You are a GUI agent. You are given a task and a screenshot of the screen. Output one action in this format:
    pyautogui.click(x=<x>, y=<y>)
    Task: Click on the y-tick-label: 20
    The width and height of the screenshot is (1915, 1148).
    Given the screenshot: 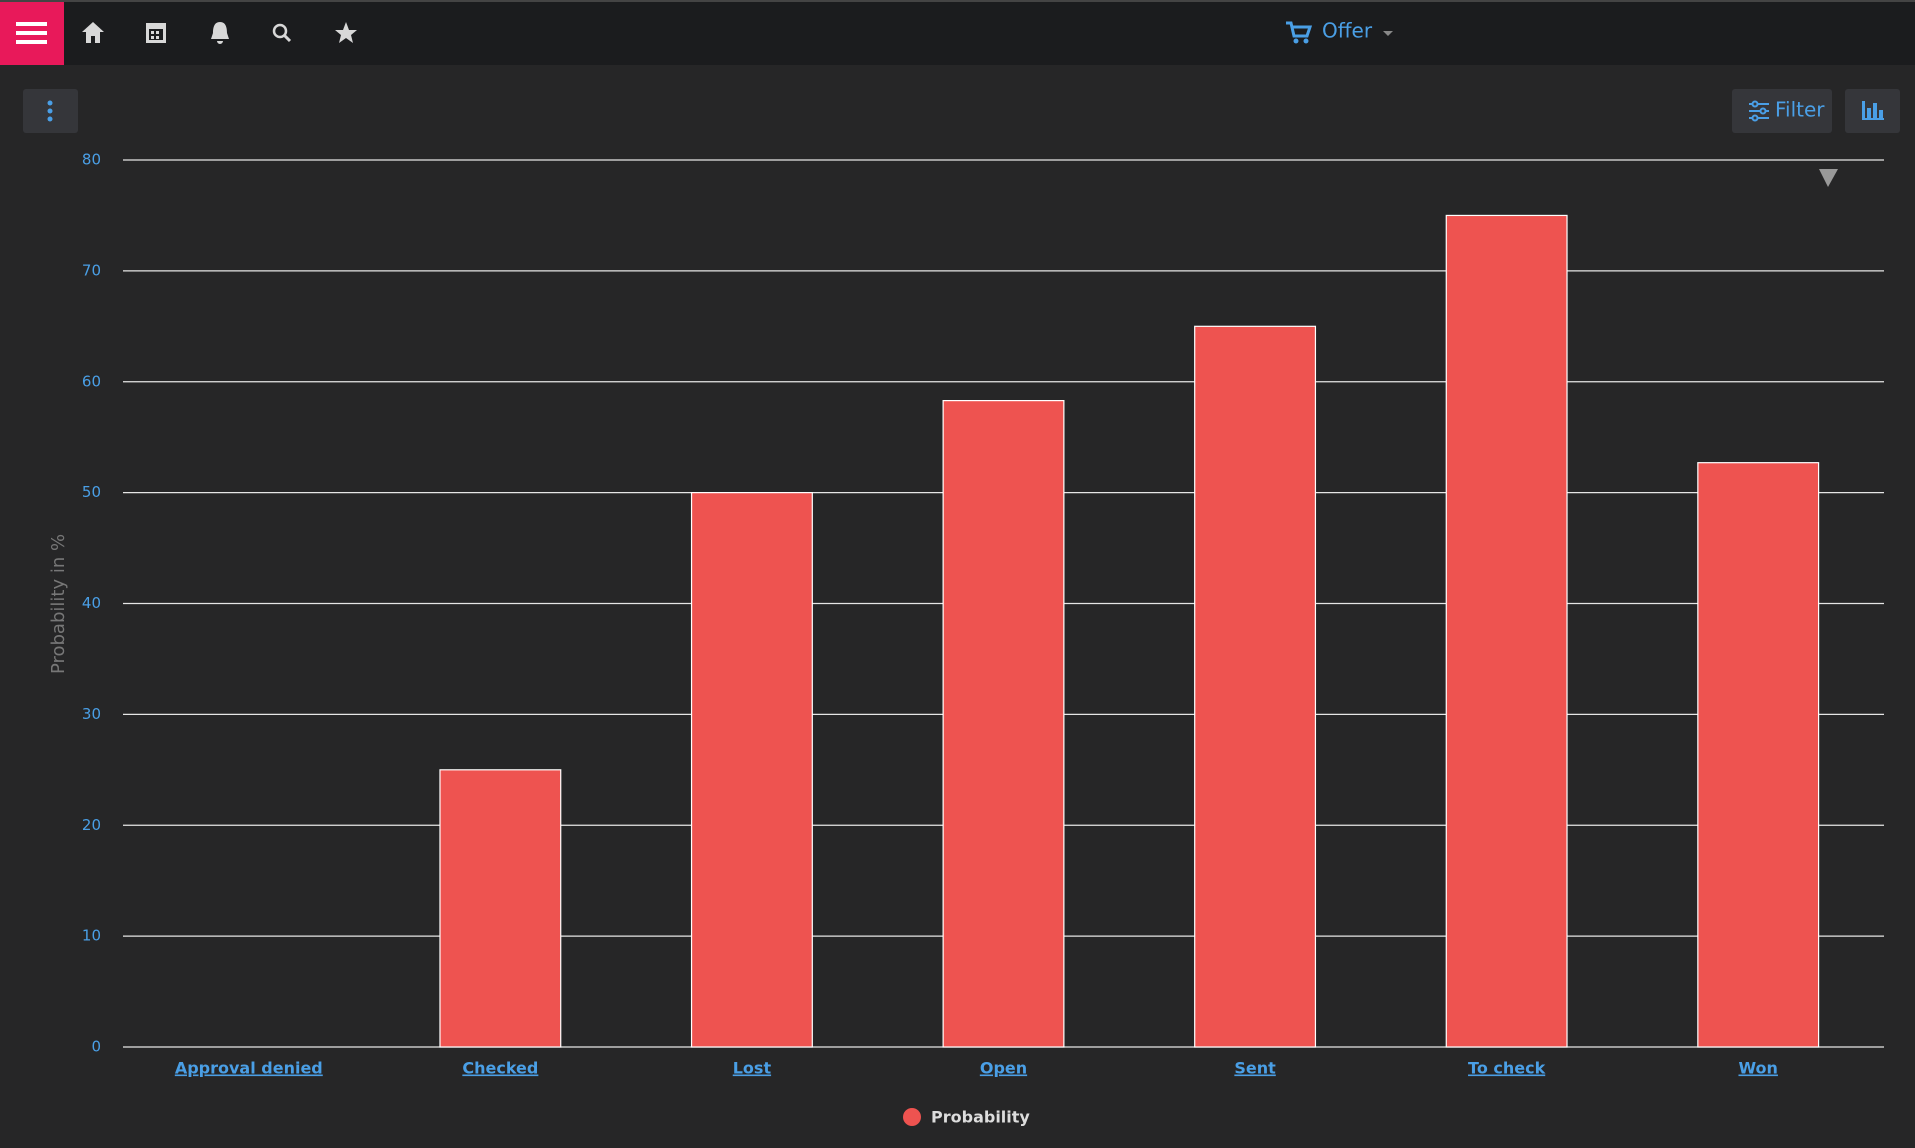 What is the action you would take?
    pyautogui.click(x=91, y=825)
    